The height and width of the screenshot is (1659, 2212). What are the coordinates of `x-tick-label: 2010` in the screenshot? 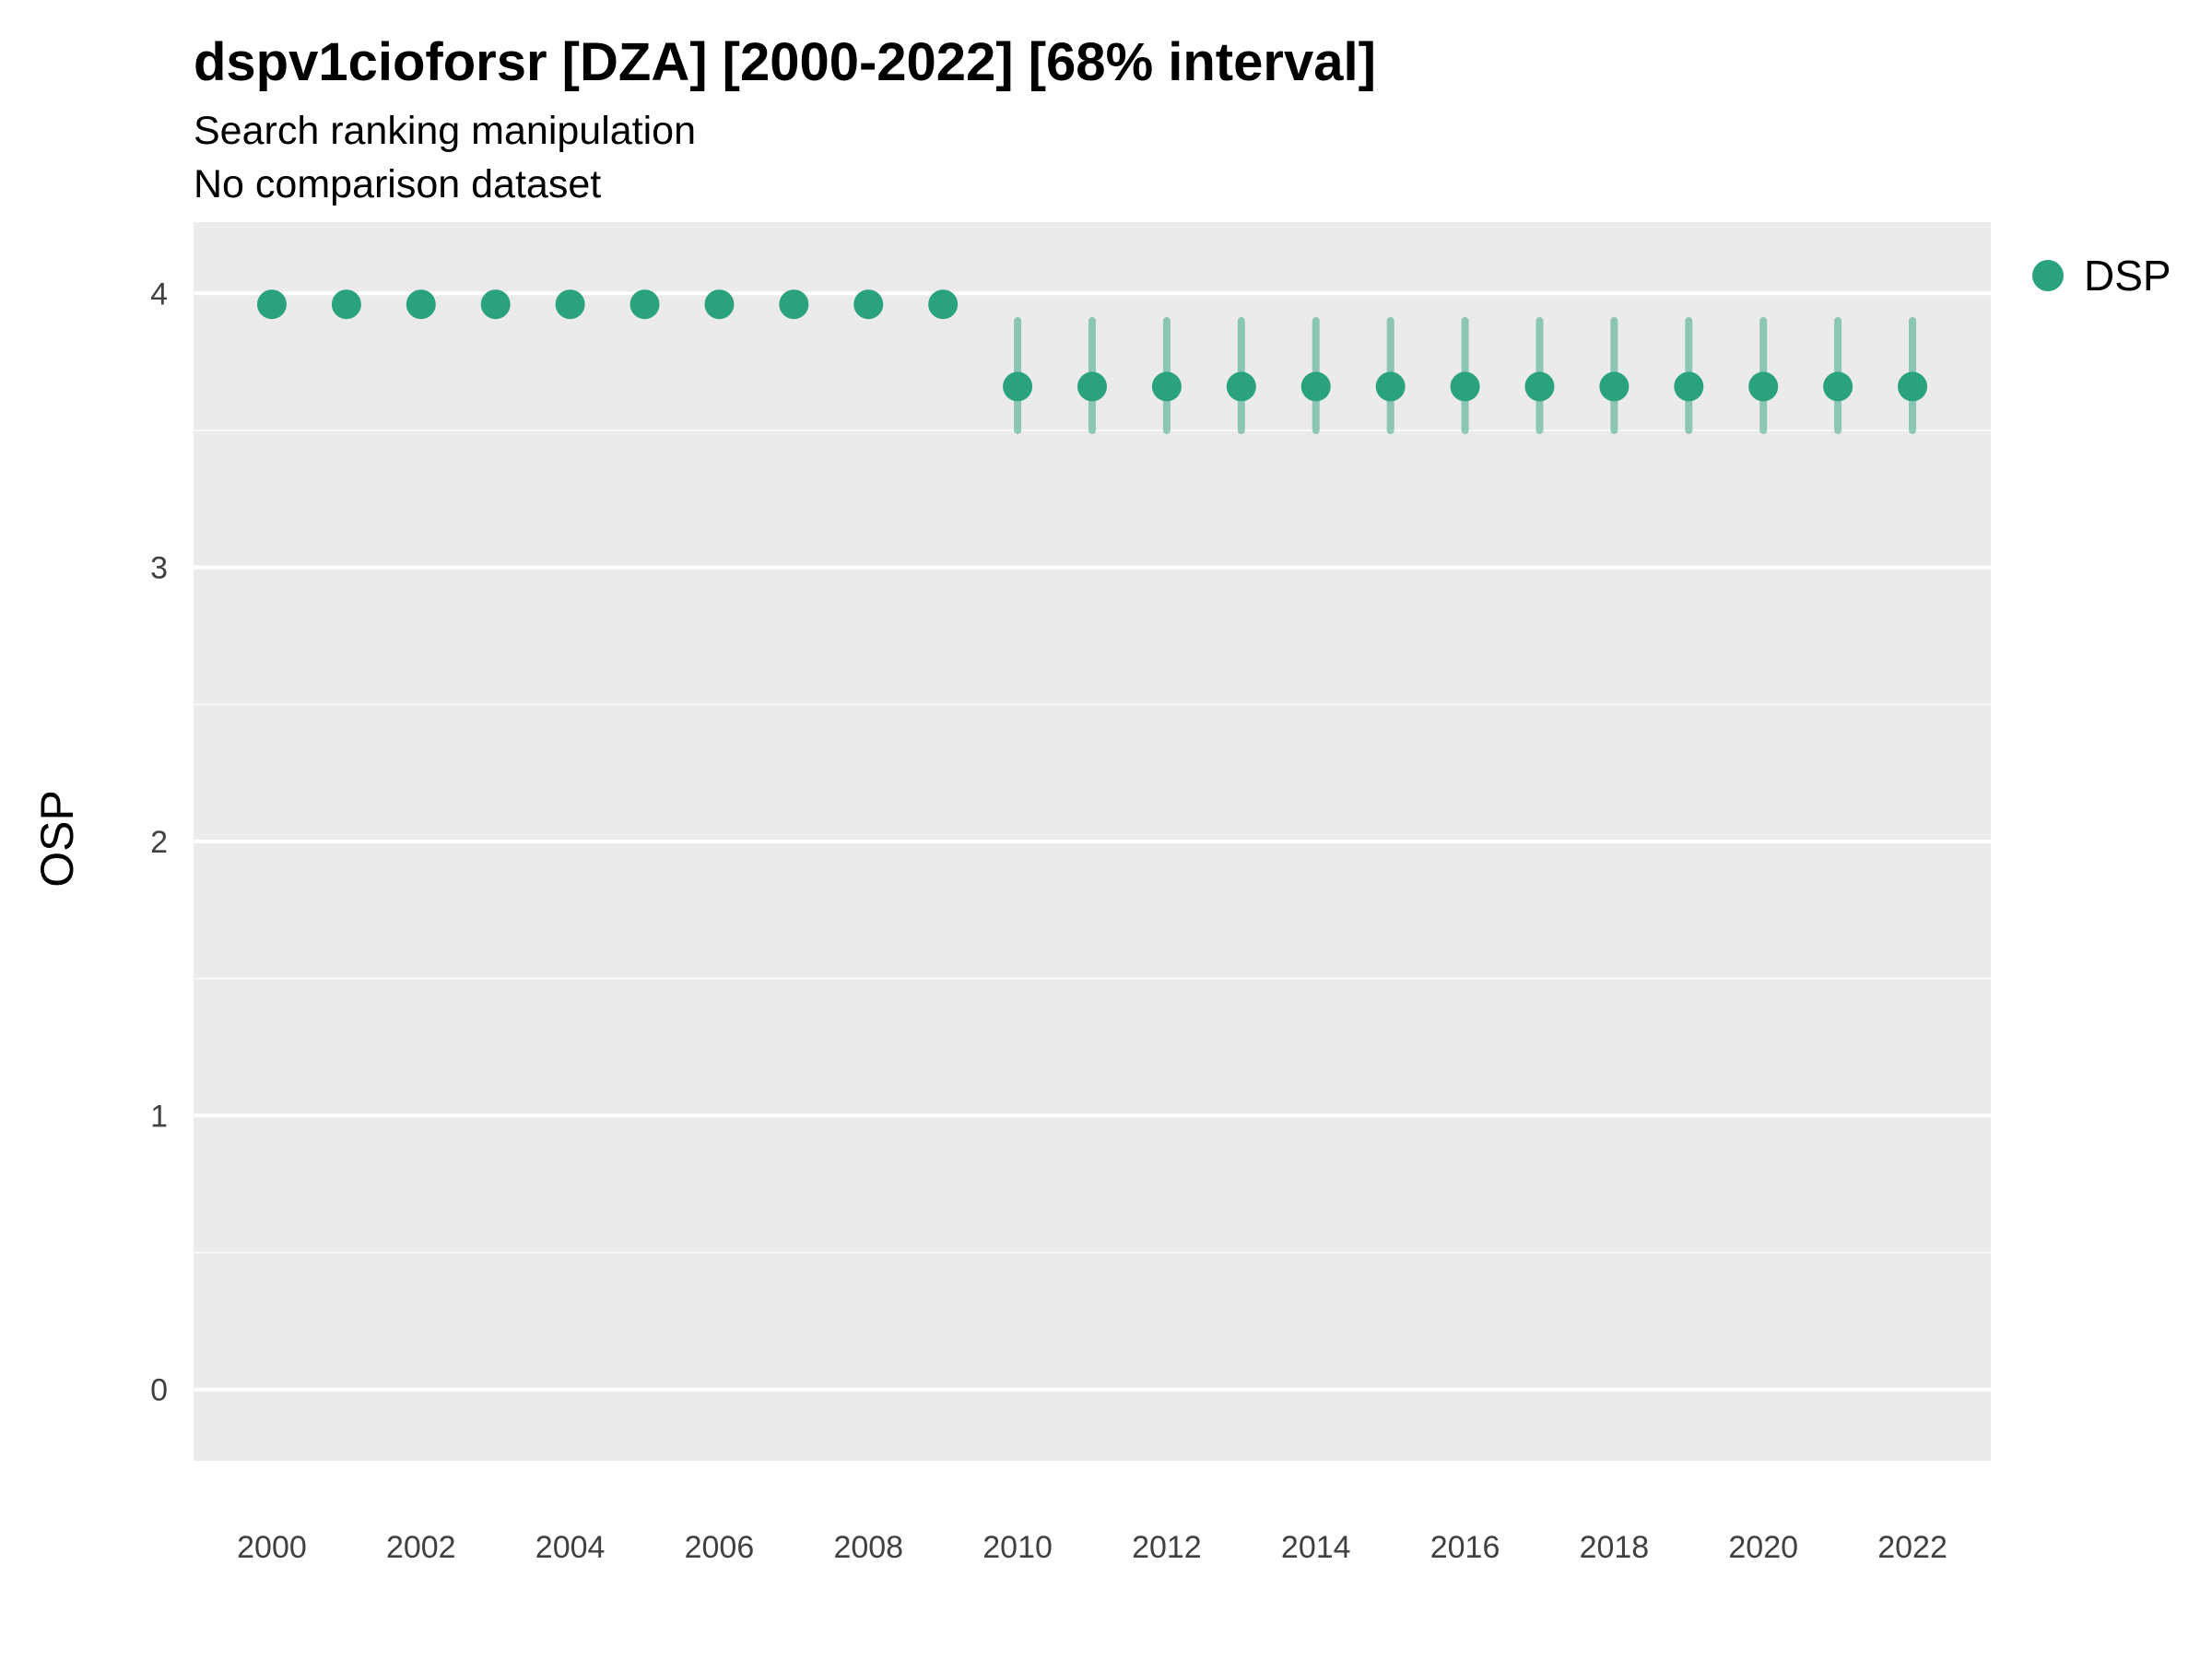 It's located at (1017, 1547).